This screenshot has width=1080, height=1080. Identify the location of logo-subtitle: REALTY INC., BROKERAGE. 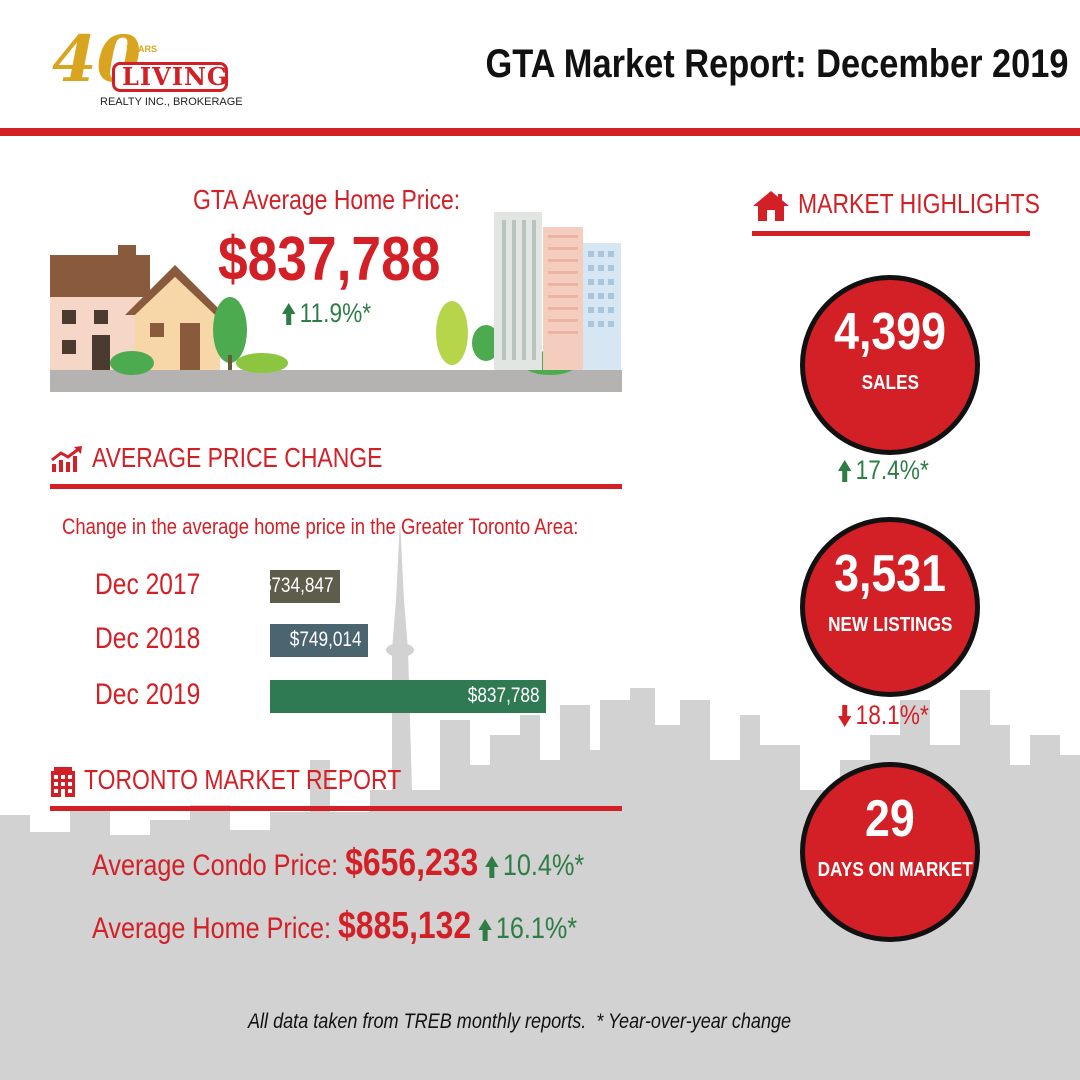
(171, 102).